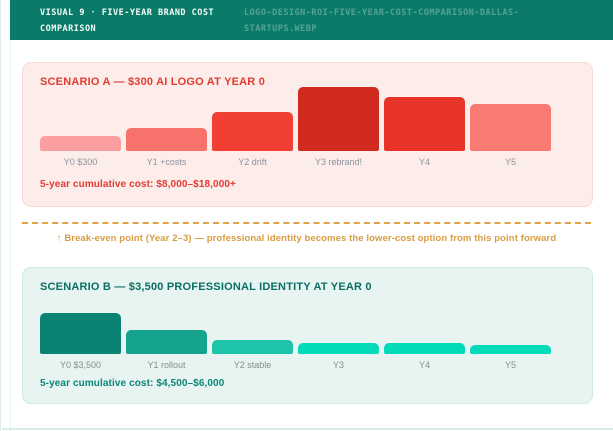  Describe the element at coordinates (10, 235) in the screenshot. I see `card-left-border` at that location.